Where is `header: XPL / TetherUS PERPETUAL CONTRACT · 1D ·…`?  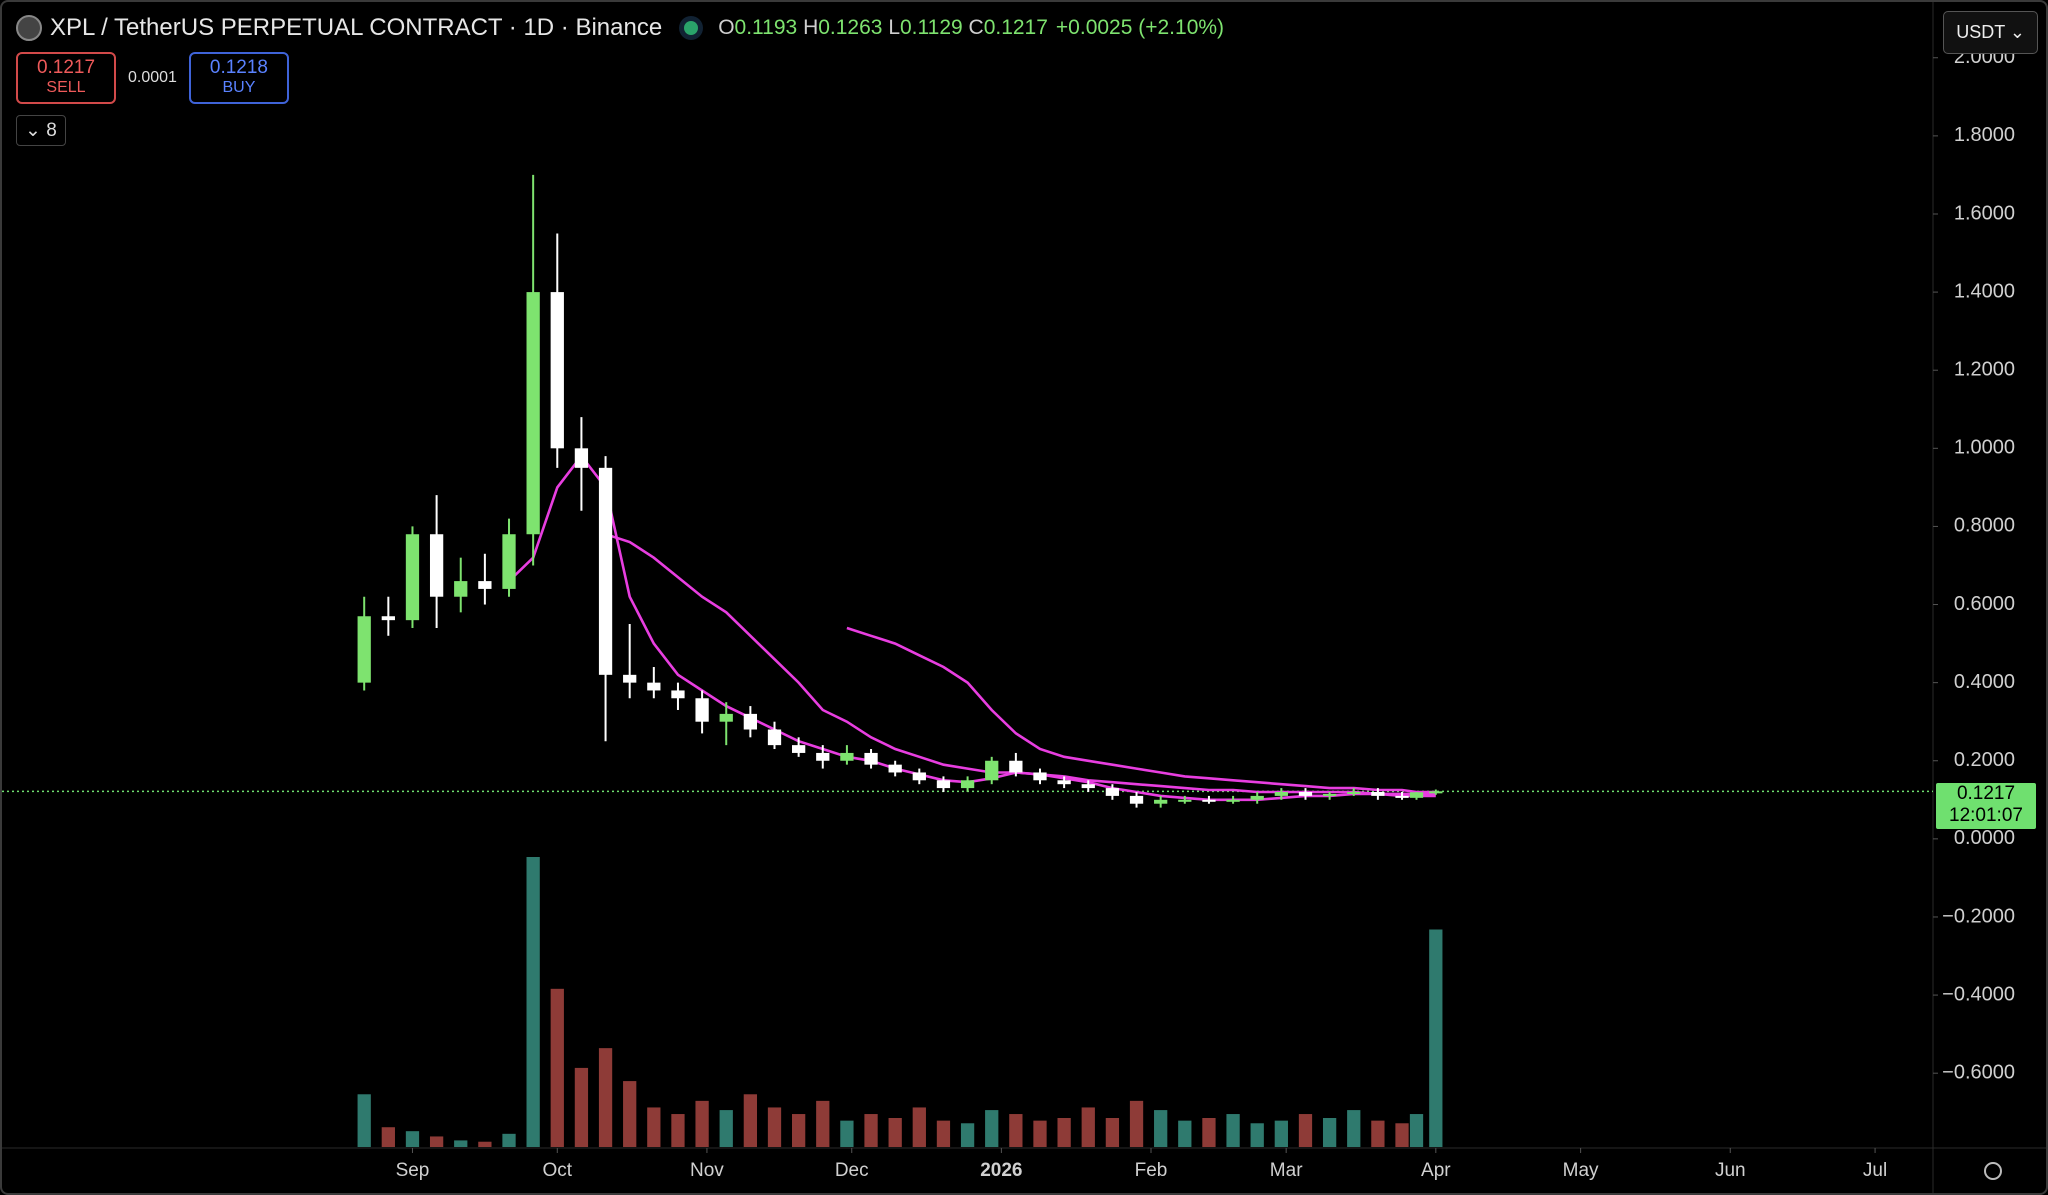
header: XPL / TetherUS PERPETUAL CONTRACT · 1D ·… is located at coordinates (620, 28).